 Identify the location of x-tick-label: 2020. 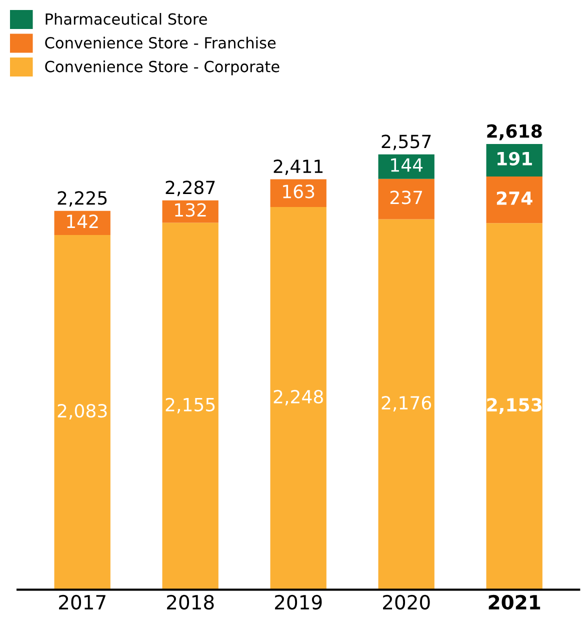
(406, 602).